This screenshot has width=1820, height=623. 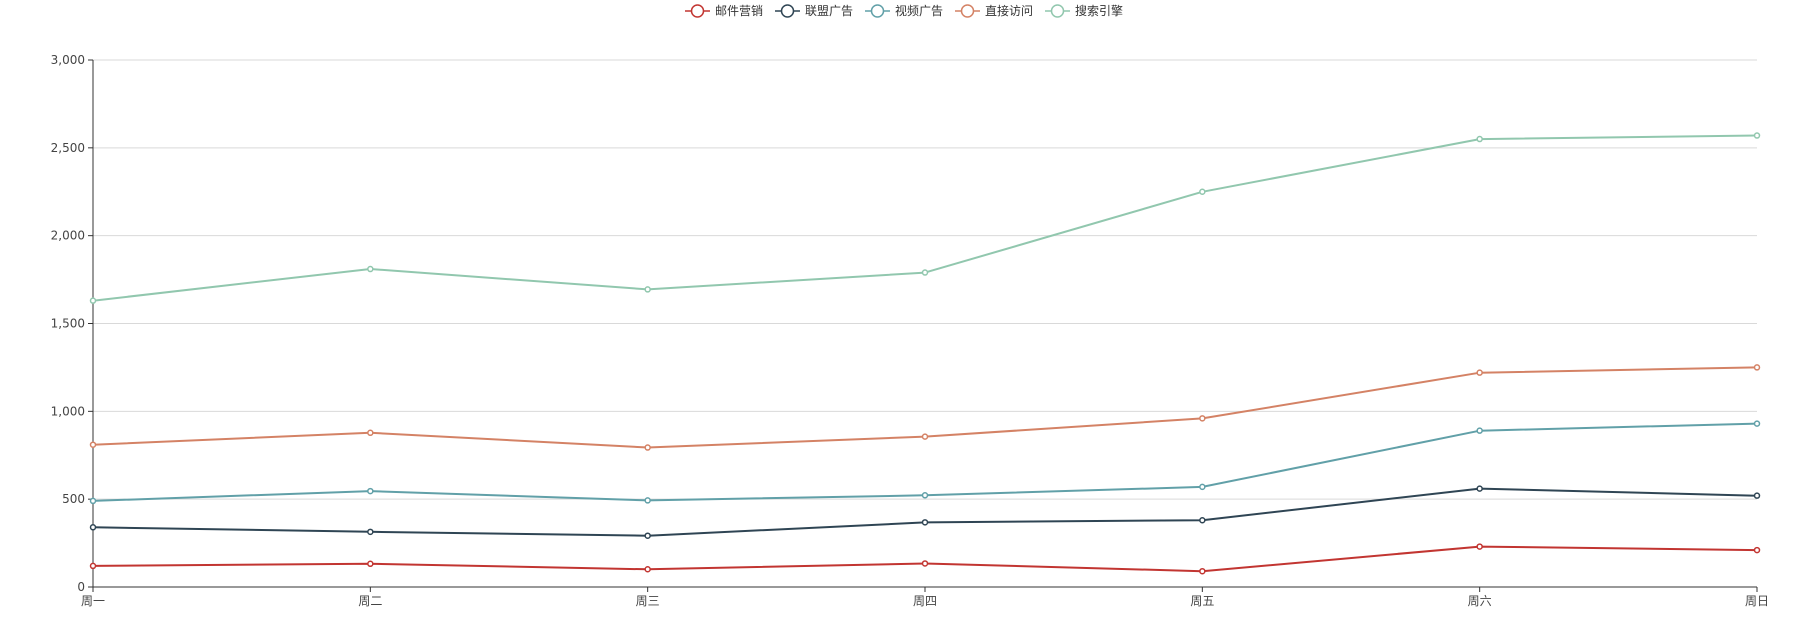 I want to click on y-tick-label: 3,000, so click(x=68, y=60).